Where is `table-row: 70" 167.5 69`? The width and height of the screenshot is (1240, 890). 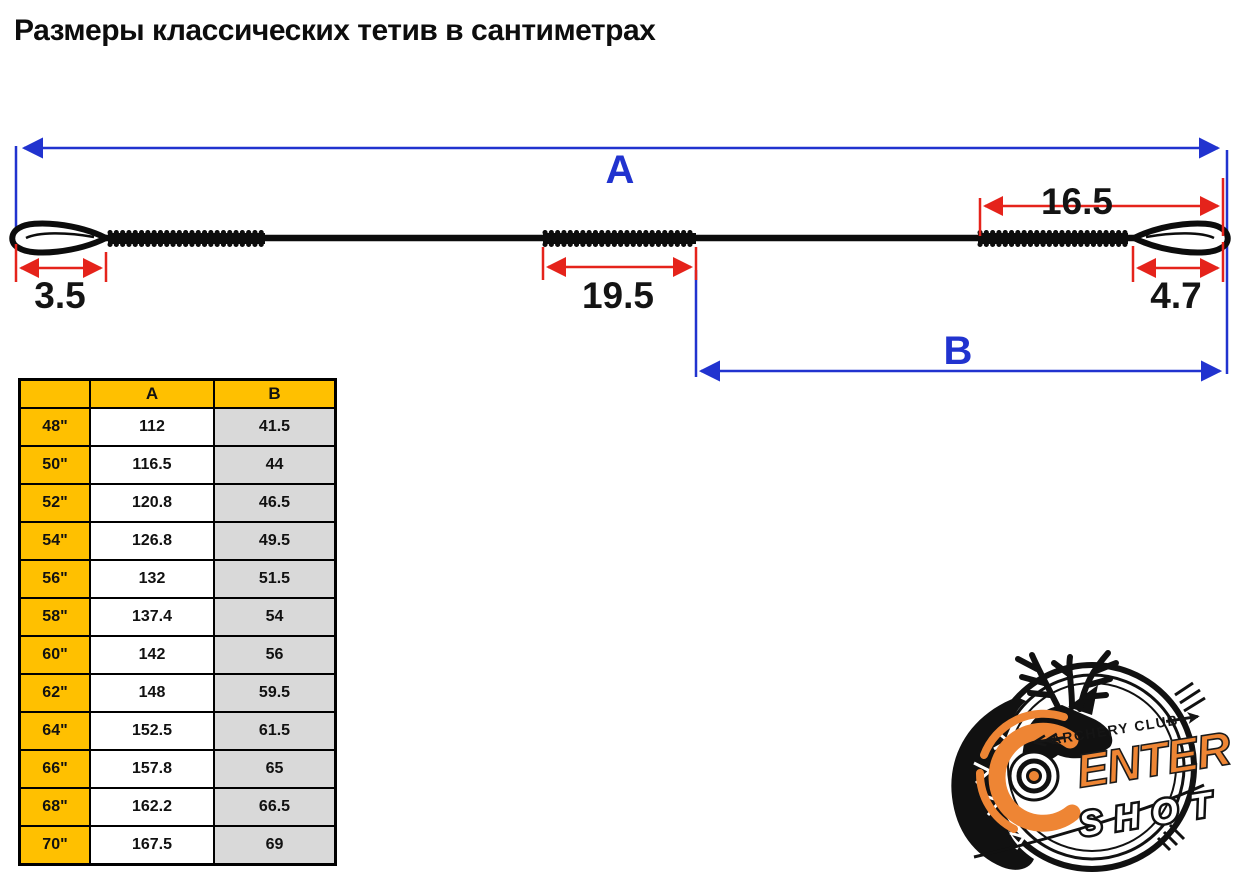
table-row: 70" 167.5 69 is located at coordinates (177, 845).